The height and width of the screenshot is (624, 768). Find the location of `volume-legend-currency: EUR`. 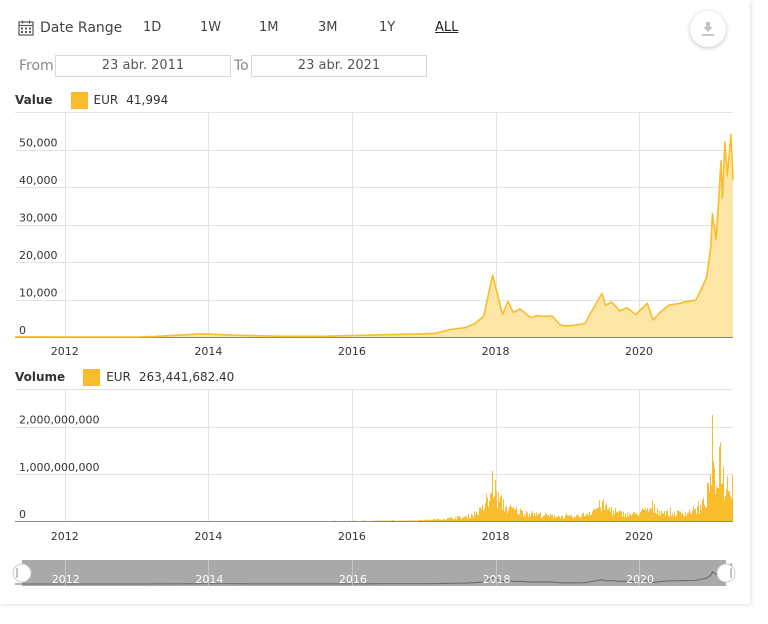

volume-legend-currency: EUR is located at coordinates (118, 377).